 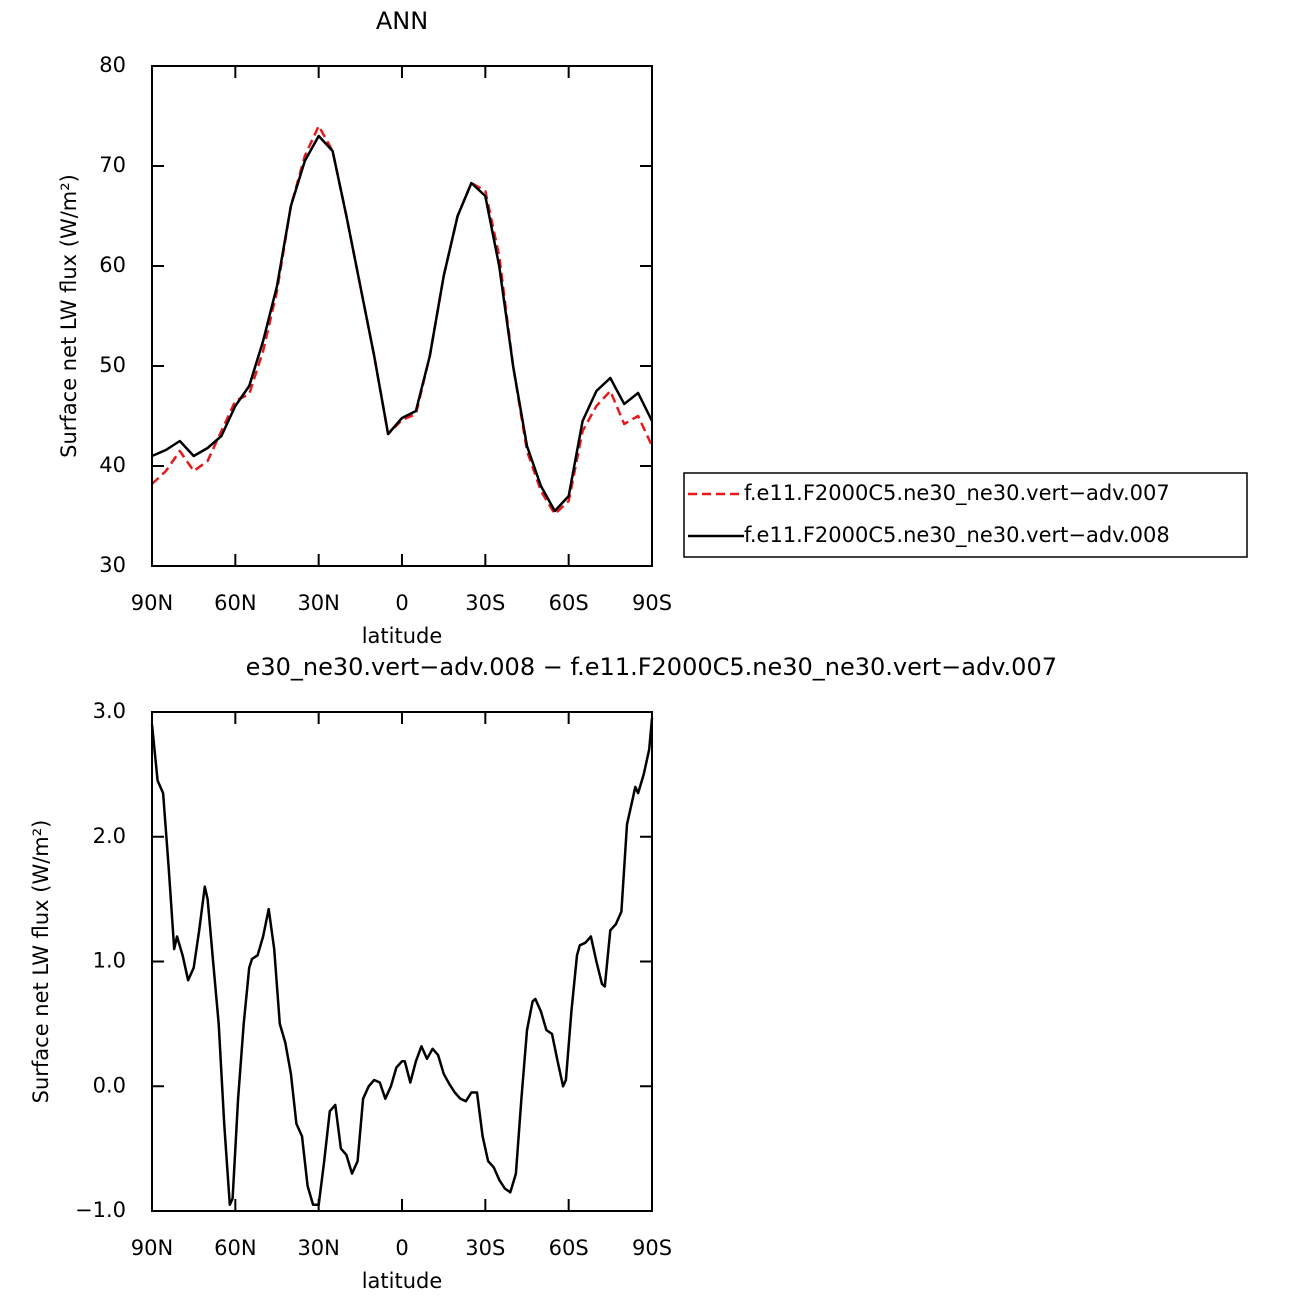 I want to click on y-tick-label: 2.0, so click(x=109, y=836).